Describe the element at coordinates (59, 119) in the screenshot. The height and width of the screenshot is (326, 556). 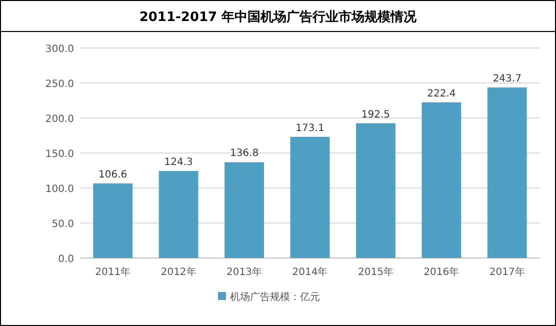
I see `y-tick-label: 200.0` at that location.